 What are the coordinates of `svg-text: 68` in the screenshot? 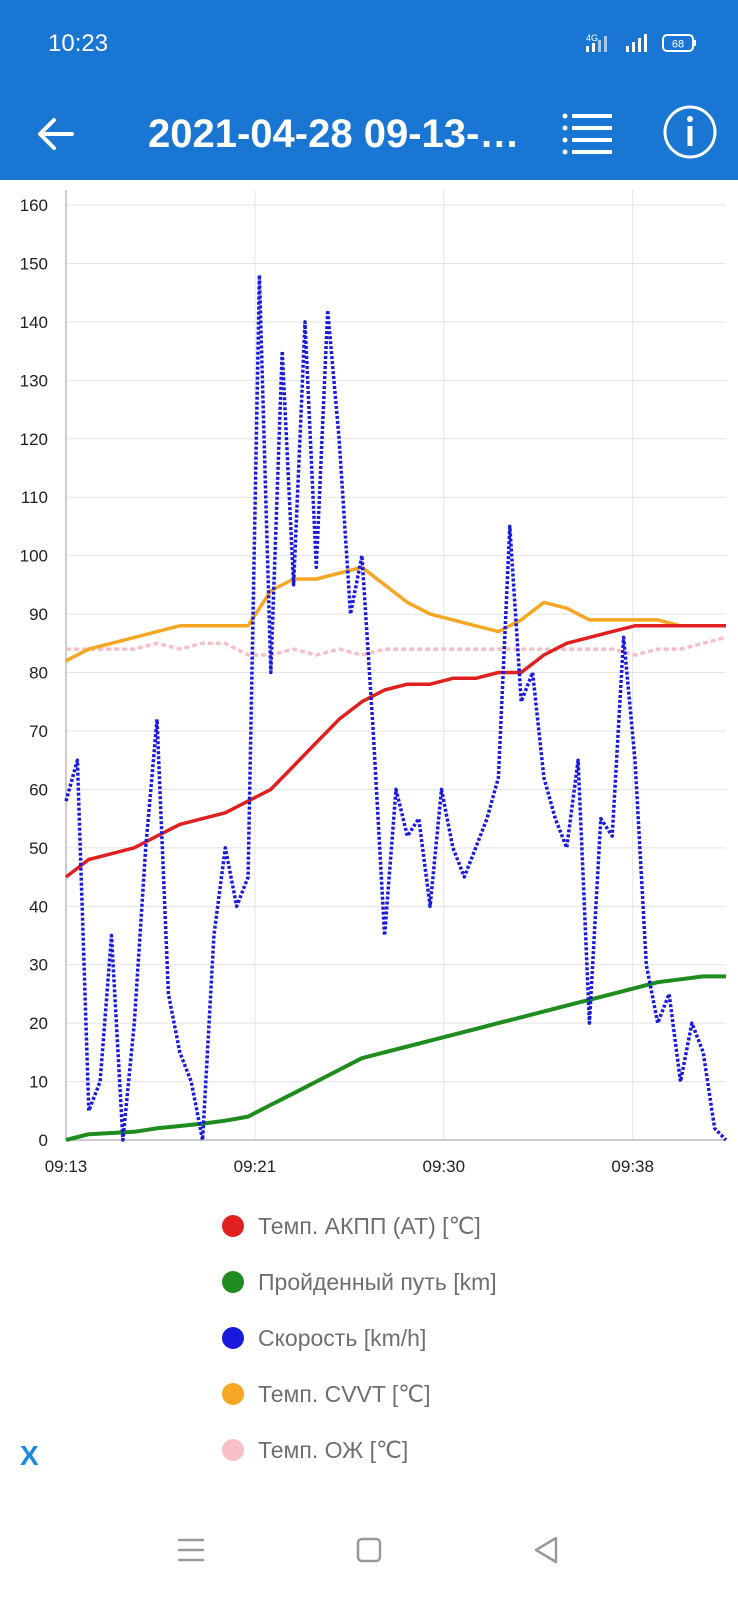 It's located at (678, 45).